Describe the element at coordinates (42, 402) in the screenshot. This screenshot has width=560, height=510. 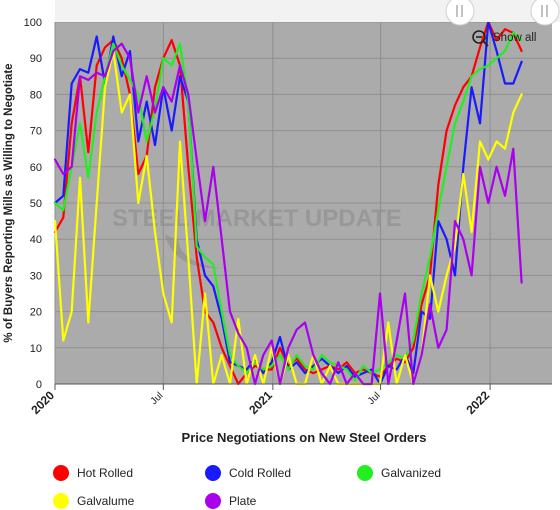
I see `x-tick-label: 2020` at that location.